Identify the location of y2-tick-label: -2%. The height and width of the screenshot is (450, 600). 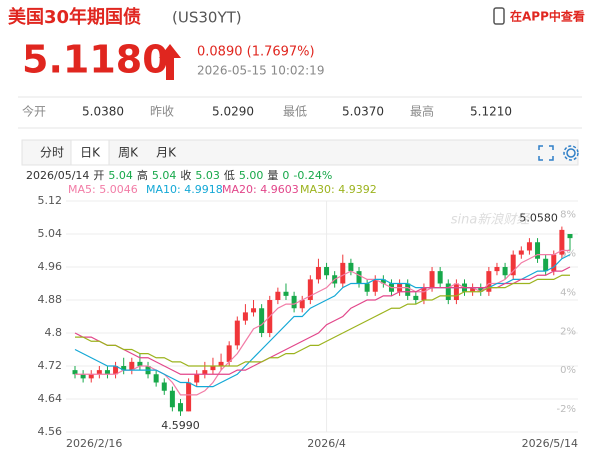
(566, 409).